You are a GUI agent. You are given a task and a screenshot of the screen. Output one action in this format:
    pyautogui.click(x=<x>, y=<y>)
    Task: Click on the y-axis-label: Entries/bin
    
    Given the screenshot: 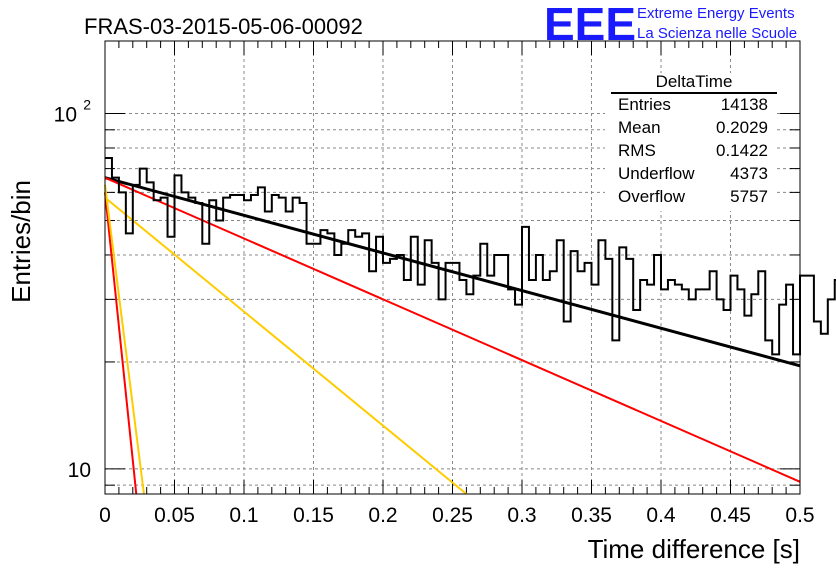 What is the action you would take?
    pyautogui.click(x=21, y=241)
    